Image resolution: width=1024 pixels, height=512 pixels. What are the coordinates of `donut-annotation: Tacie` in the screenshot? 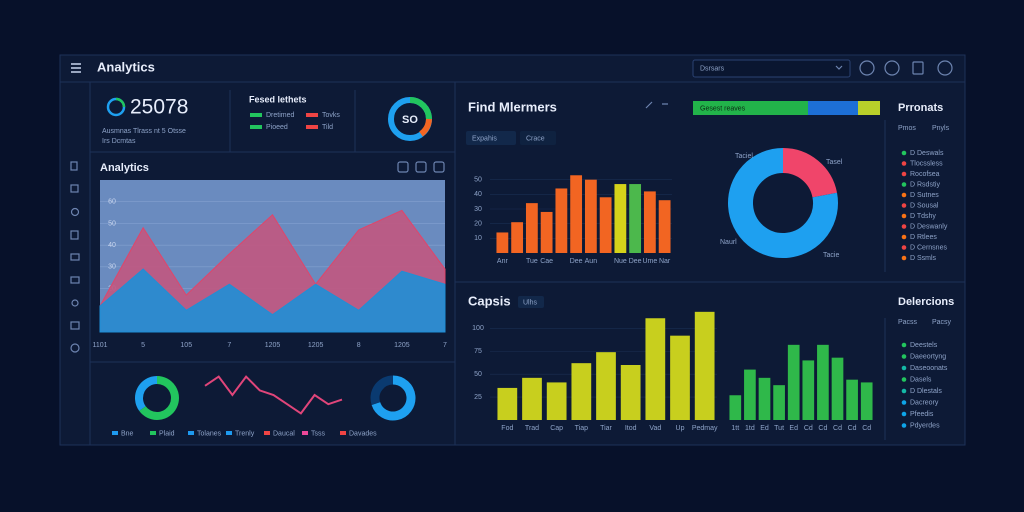 It's located at (831, 255).